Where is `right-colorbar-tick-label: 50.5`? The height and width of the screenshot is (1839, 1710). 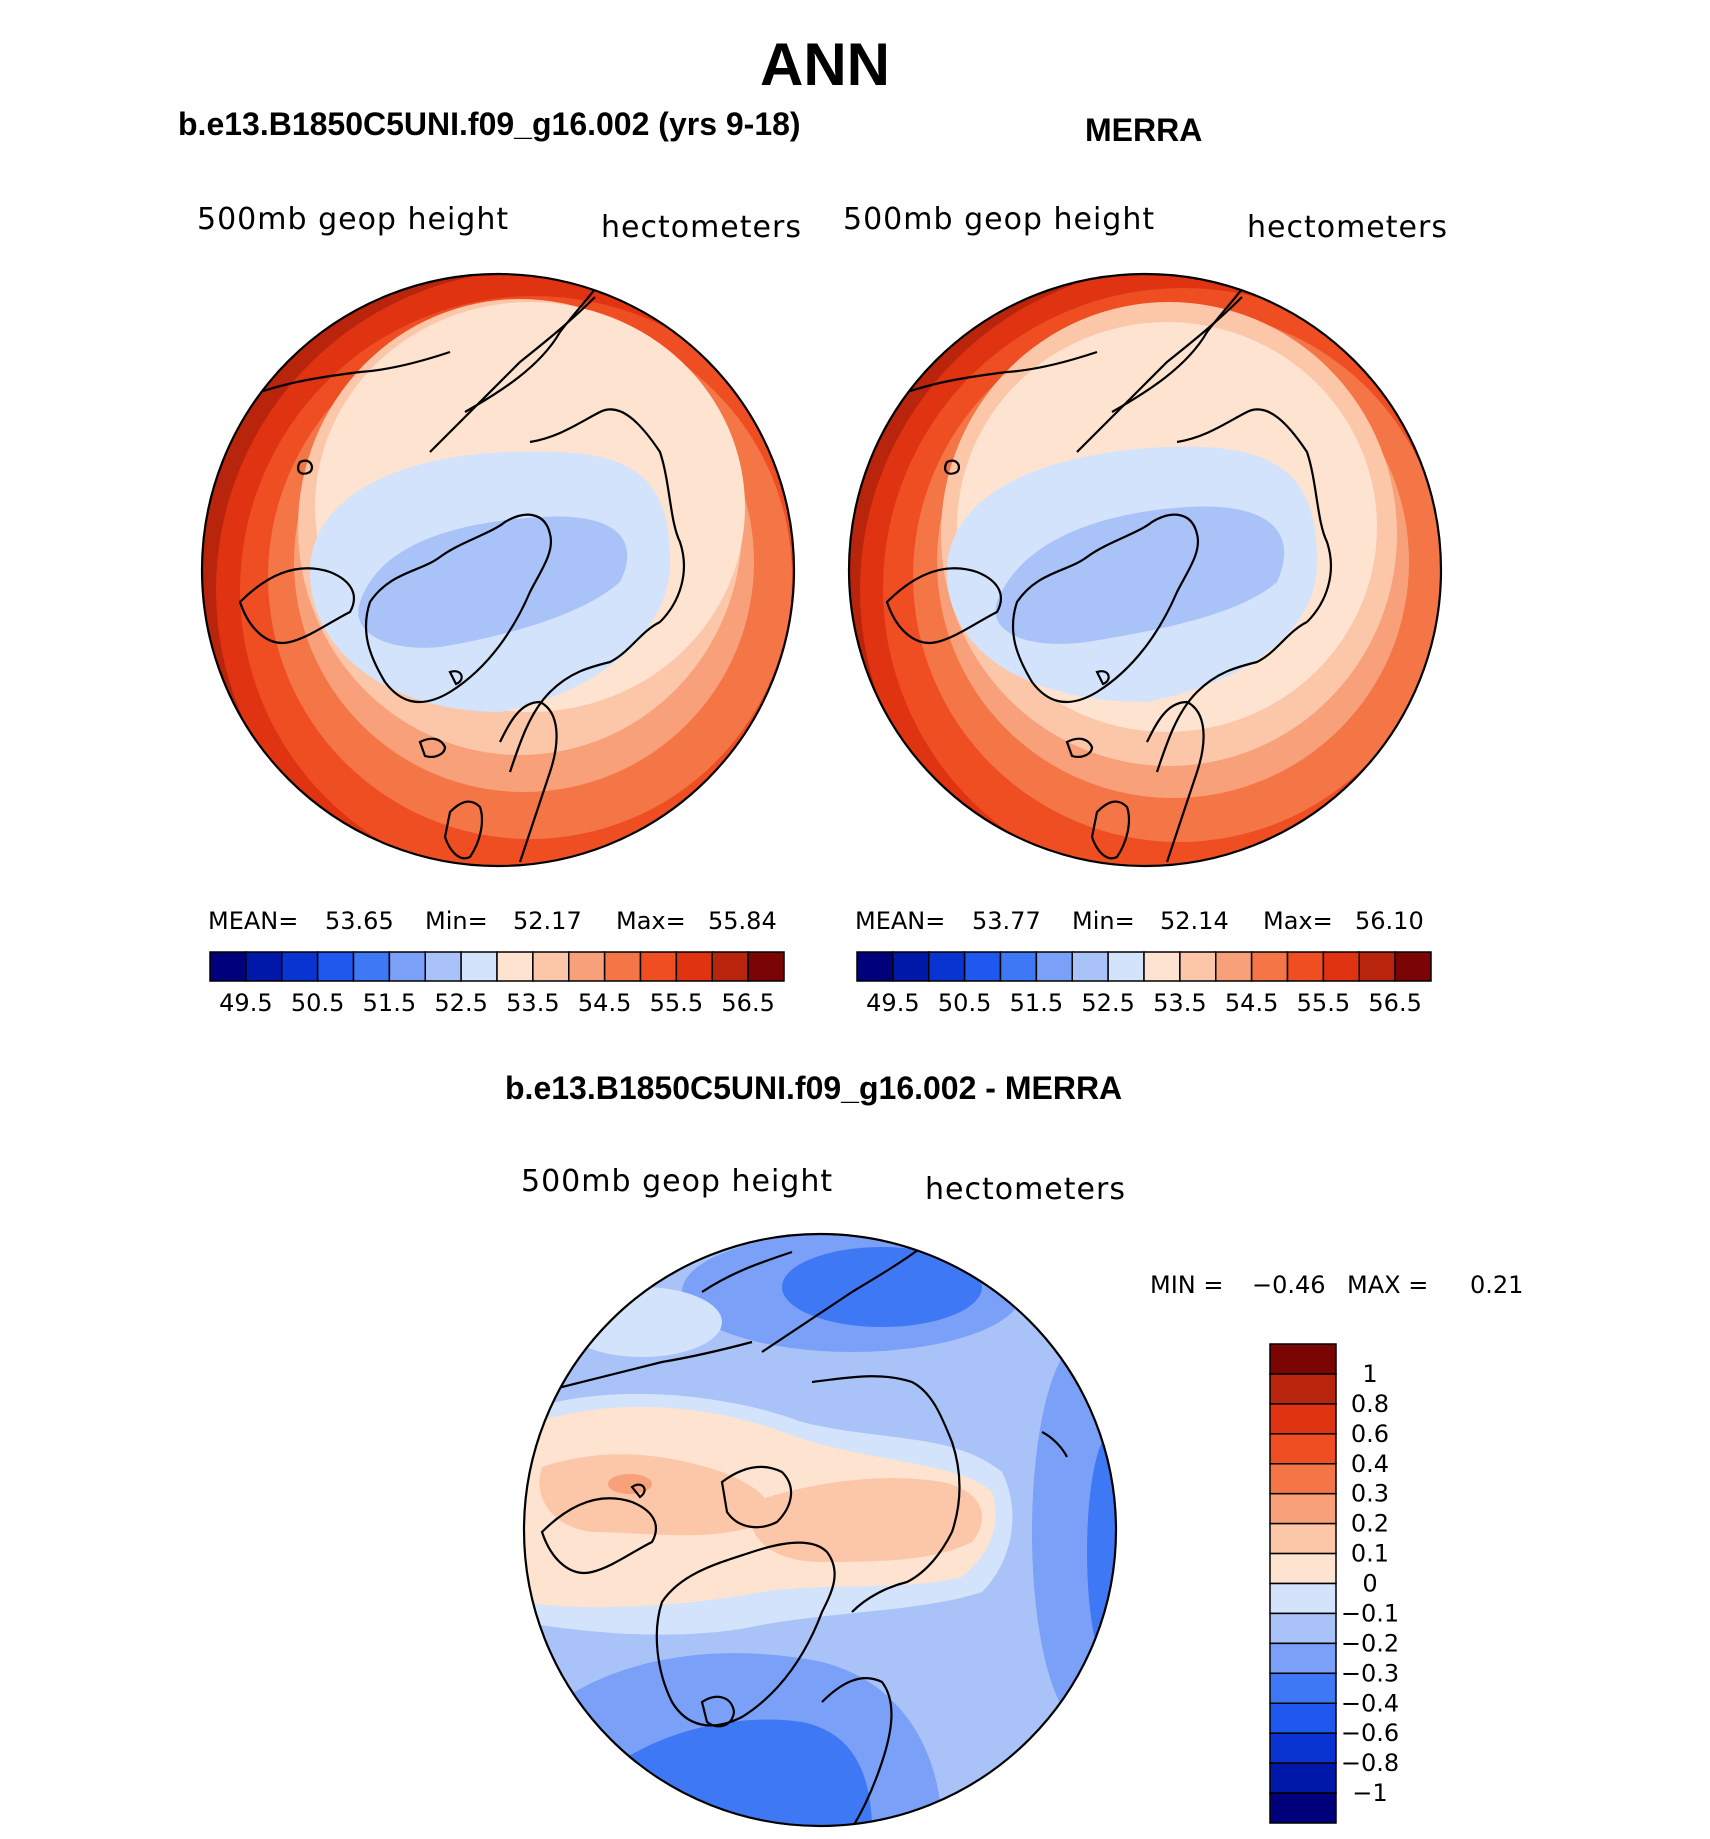
right-colorbar-tick-label: 50.5 is located at coordinates (964, 1003).